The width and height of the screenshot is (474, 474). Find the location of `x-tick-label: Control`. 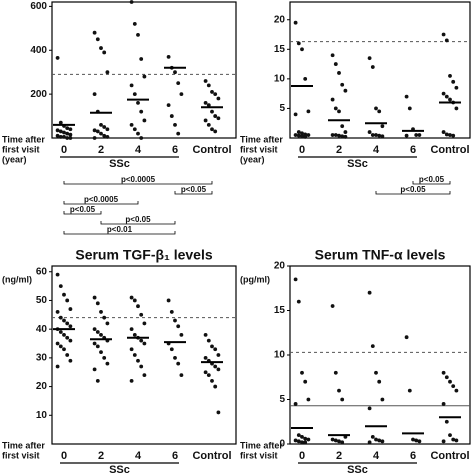

x-tick-label: Control is located at coordinates (449, 456).